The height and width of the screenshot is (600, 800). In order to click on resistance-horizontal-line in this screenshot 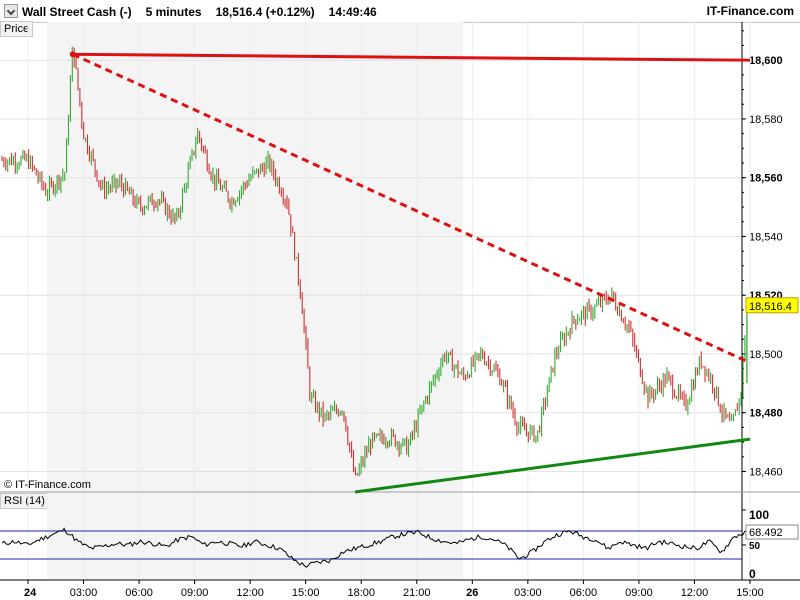, I will do `click(411, 57)`.